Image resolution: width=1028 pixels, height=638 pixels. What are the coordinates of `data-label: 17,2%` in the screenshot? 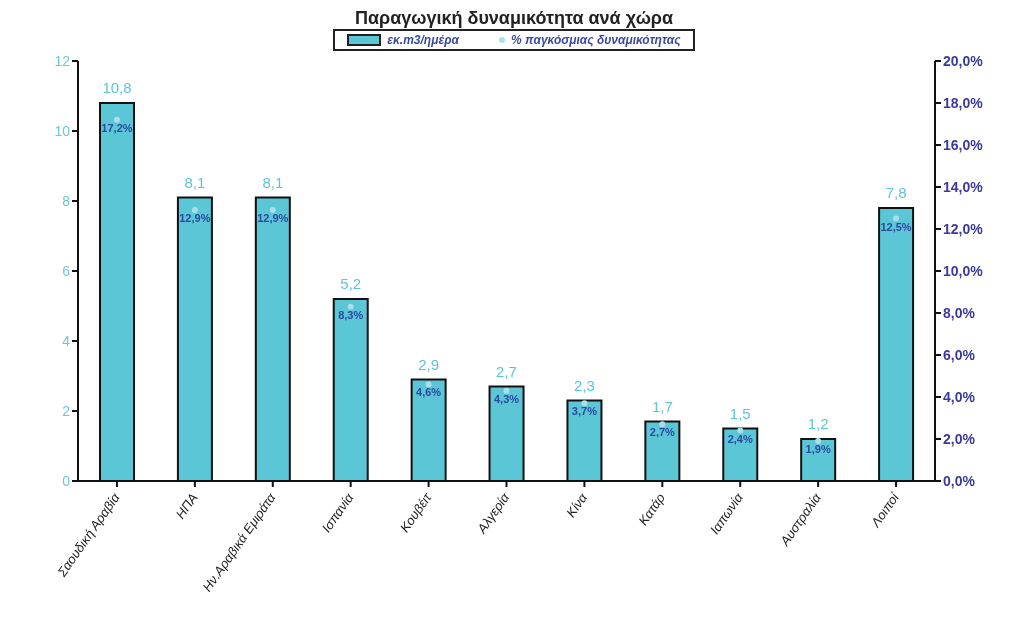 It's located at (117, 127).